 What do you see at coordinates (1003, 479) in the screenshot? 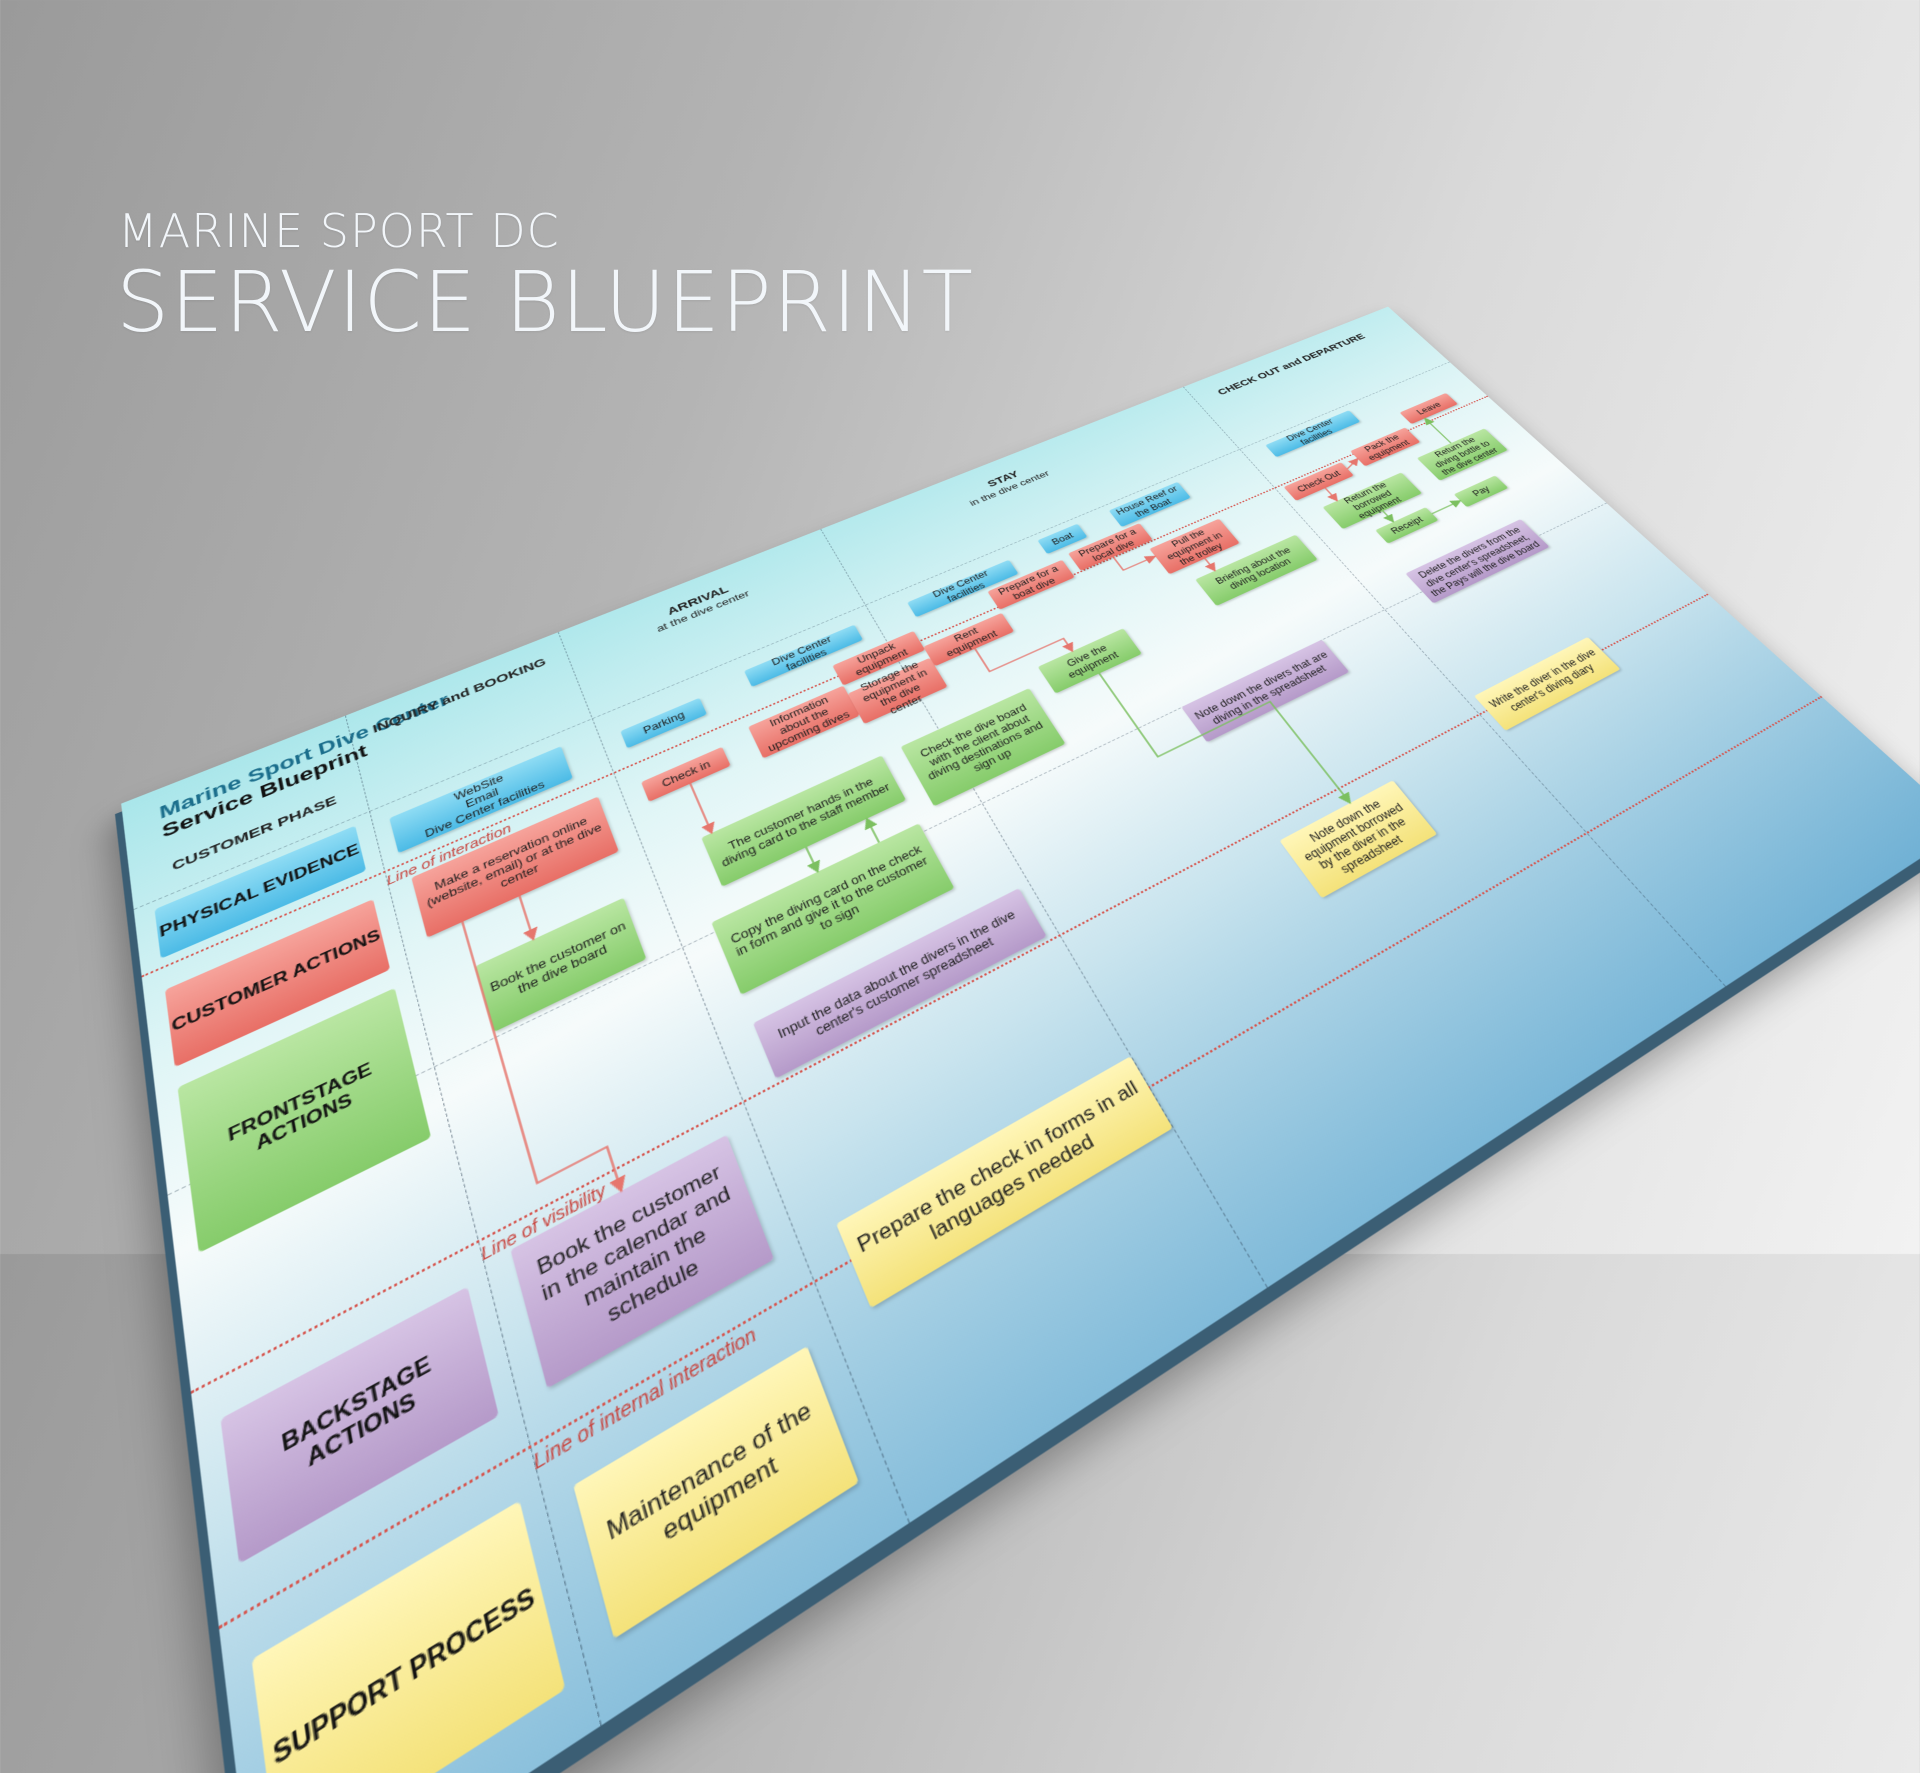
I see `phase-stay-label: STAY` at bounding box center [1003, 479].